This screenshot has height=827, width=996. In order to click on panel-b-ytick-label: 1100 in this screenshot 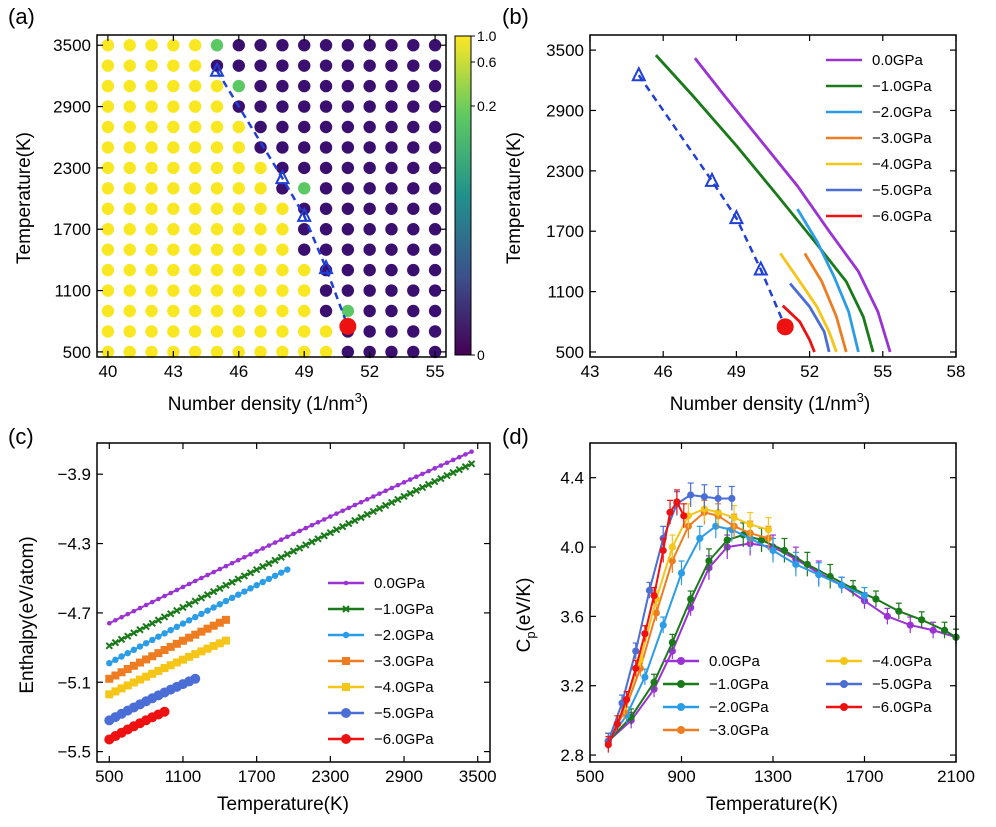, I will do `click(565, 292)`.